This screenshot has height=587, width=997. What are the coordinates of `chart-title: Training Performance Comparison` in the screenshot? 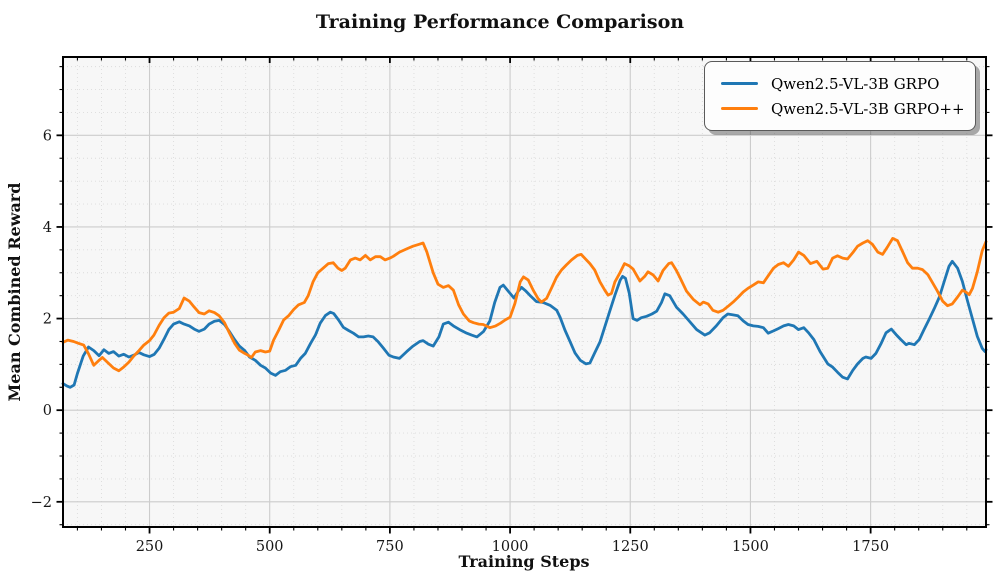 It's located at (500, 22).